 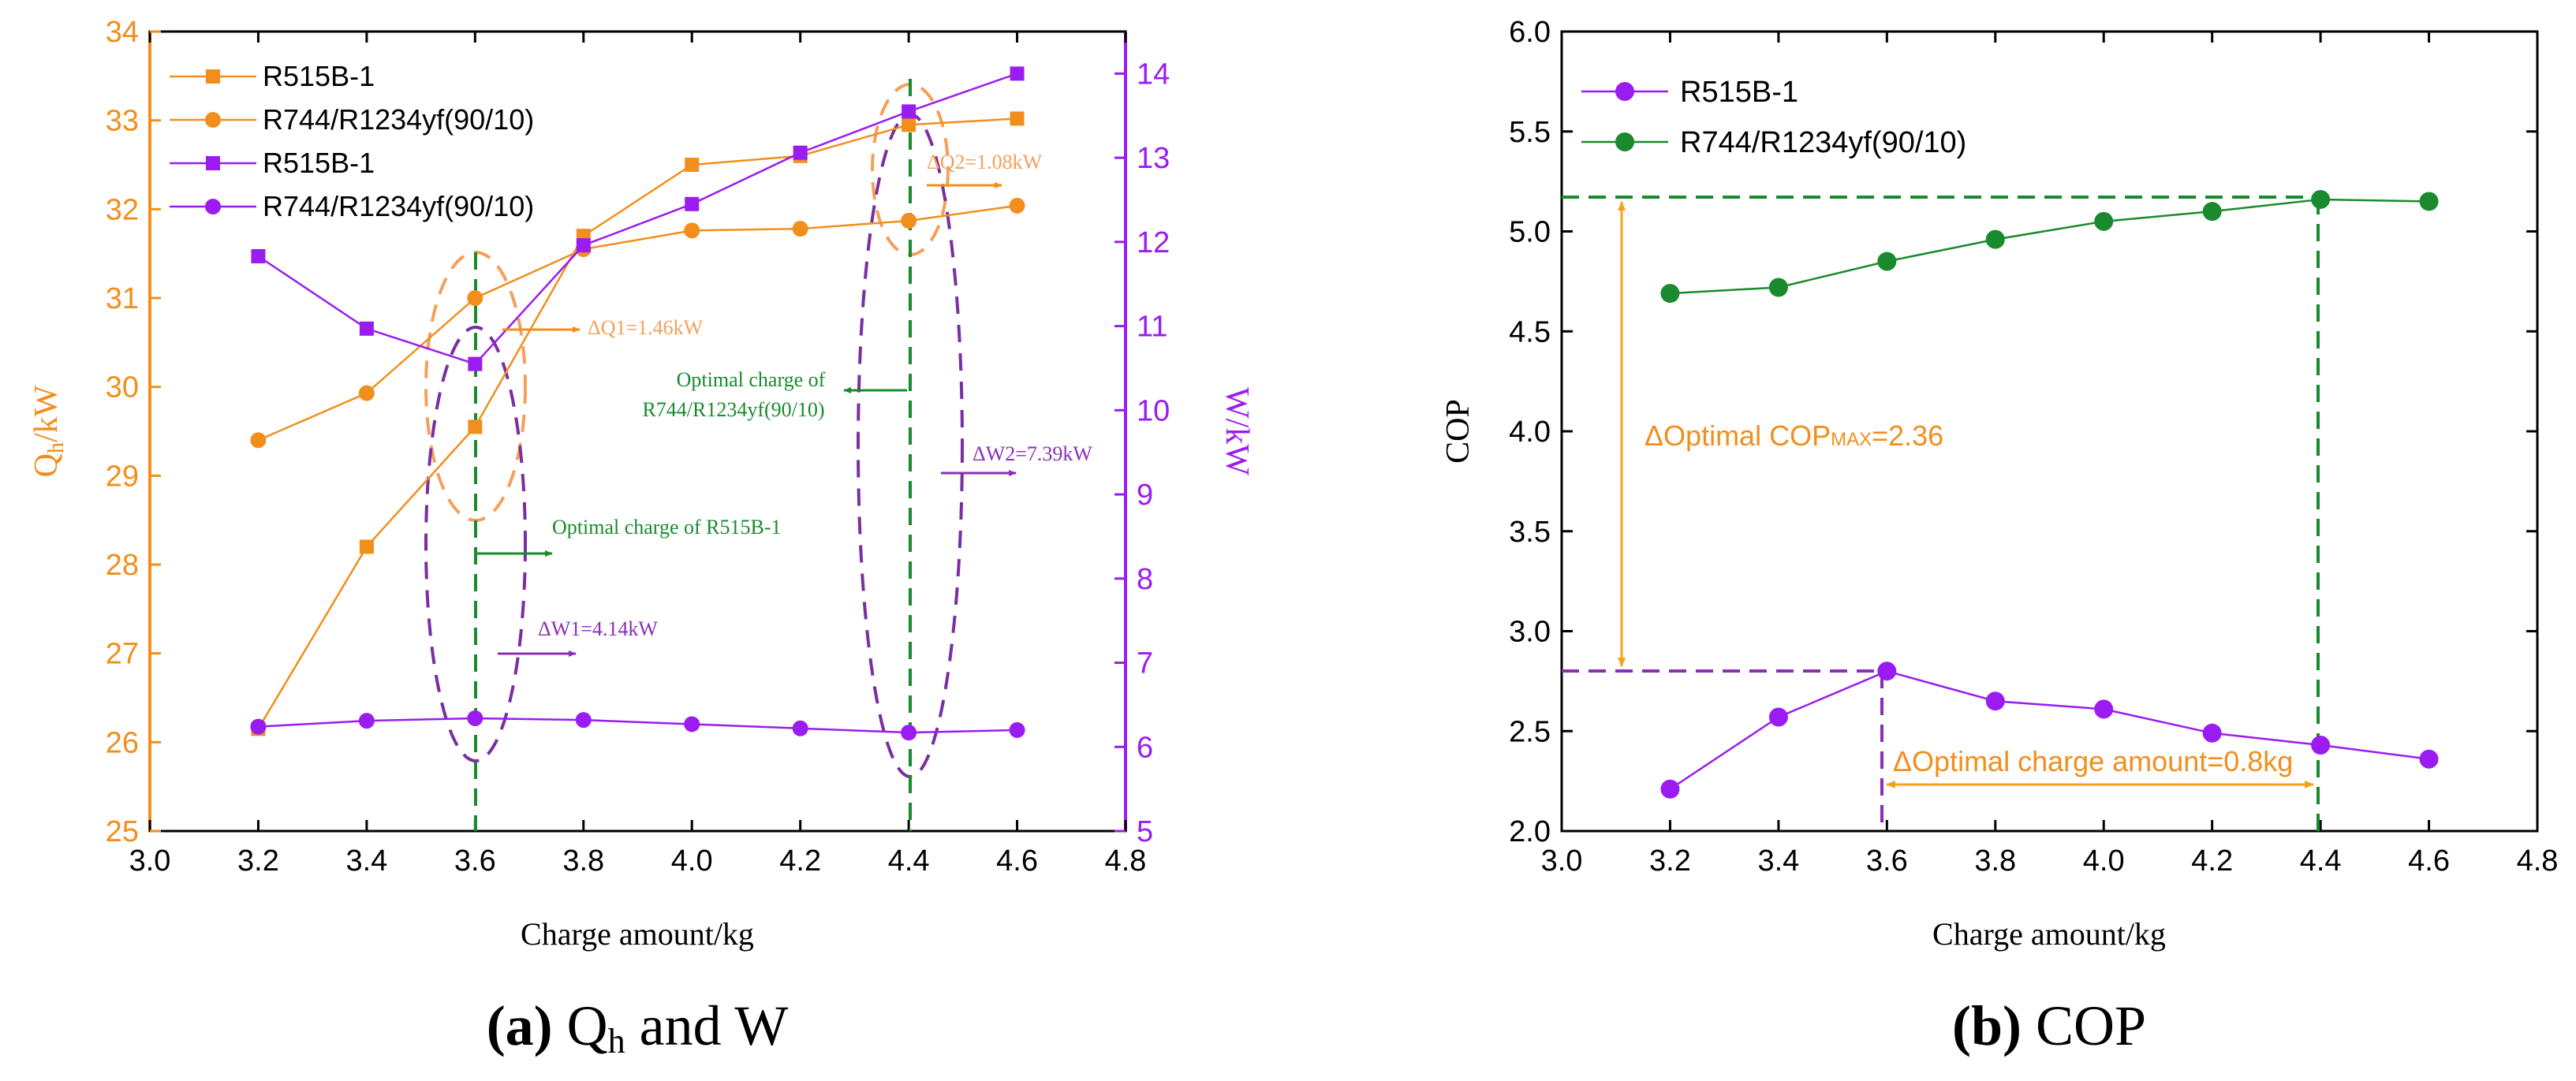 I want to click on label-dw1: ΔW1=4.14kW, so click(x=598, y=628).